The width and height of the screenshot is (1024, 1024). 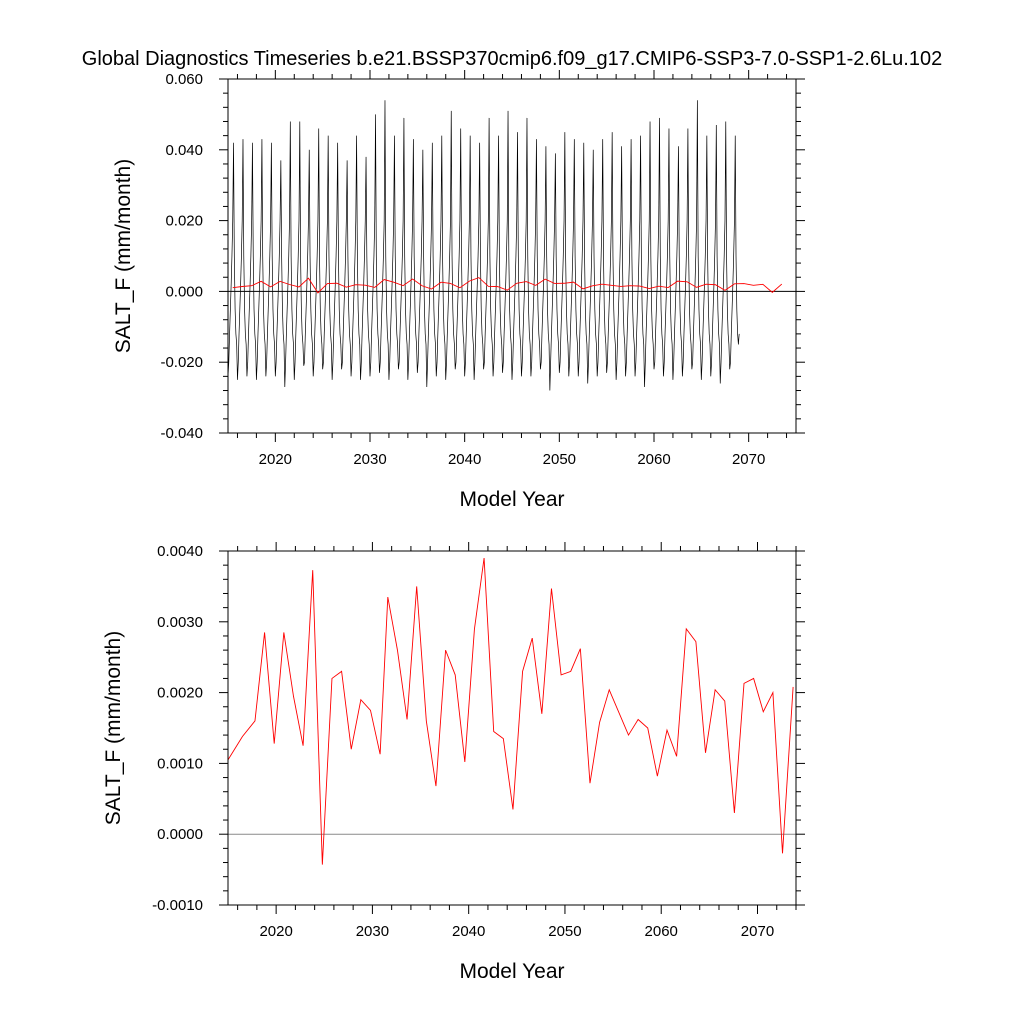 What do you see at coordinates (181, 362) in the screenshot?
I see `y-tick-label: -0.020` at bounding box center [181, 362].